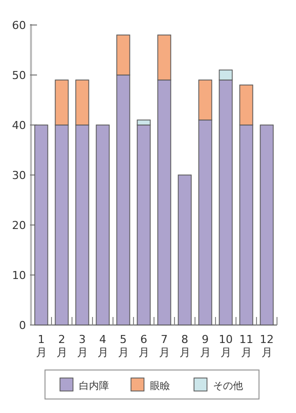 This screenshot has height=413, width=296. What do you see at coordinates (62, 346) in the screenshot?
I see `x-tick-label: 2月` at bounding box center [62, 346].